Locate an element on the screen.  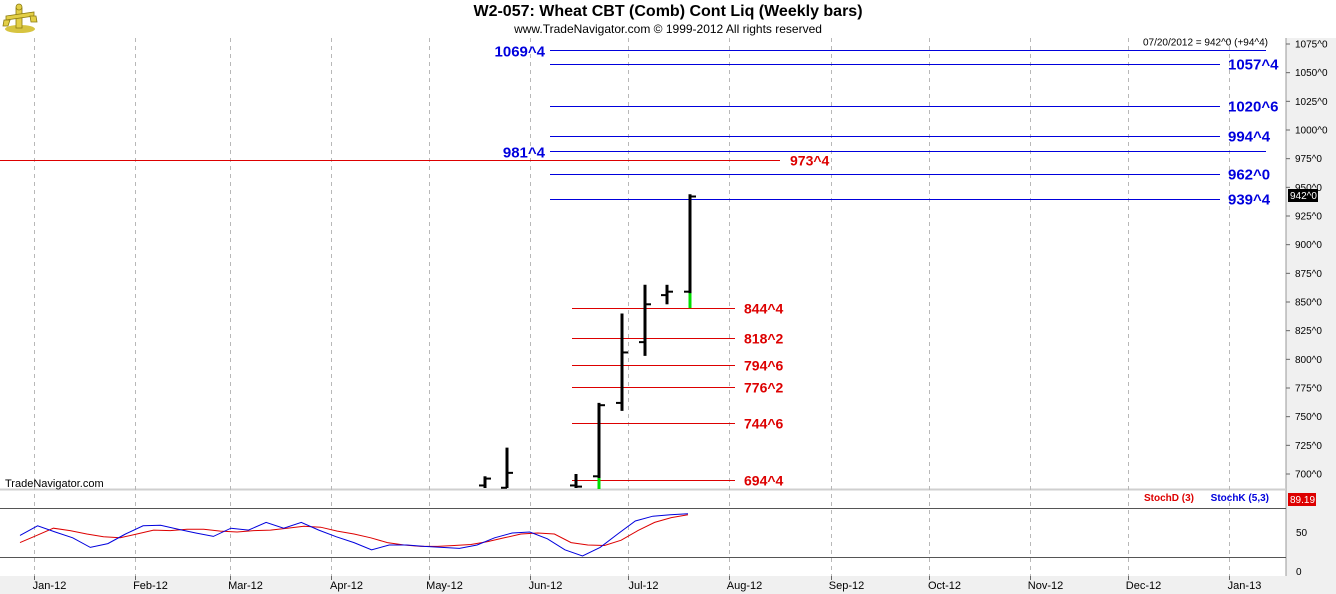
y-tick-label: 750^0 is located at coordinates (1308, 417).